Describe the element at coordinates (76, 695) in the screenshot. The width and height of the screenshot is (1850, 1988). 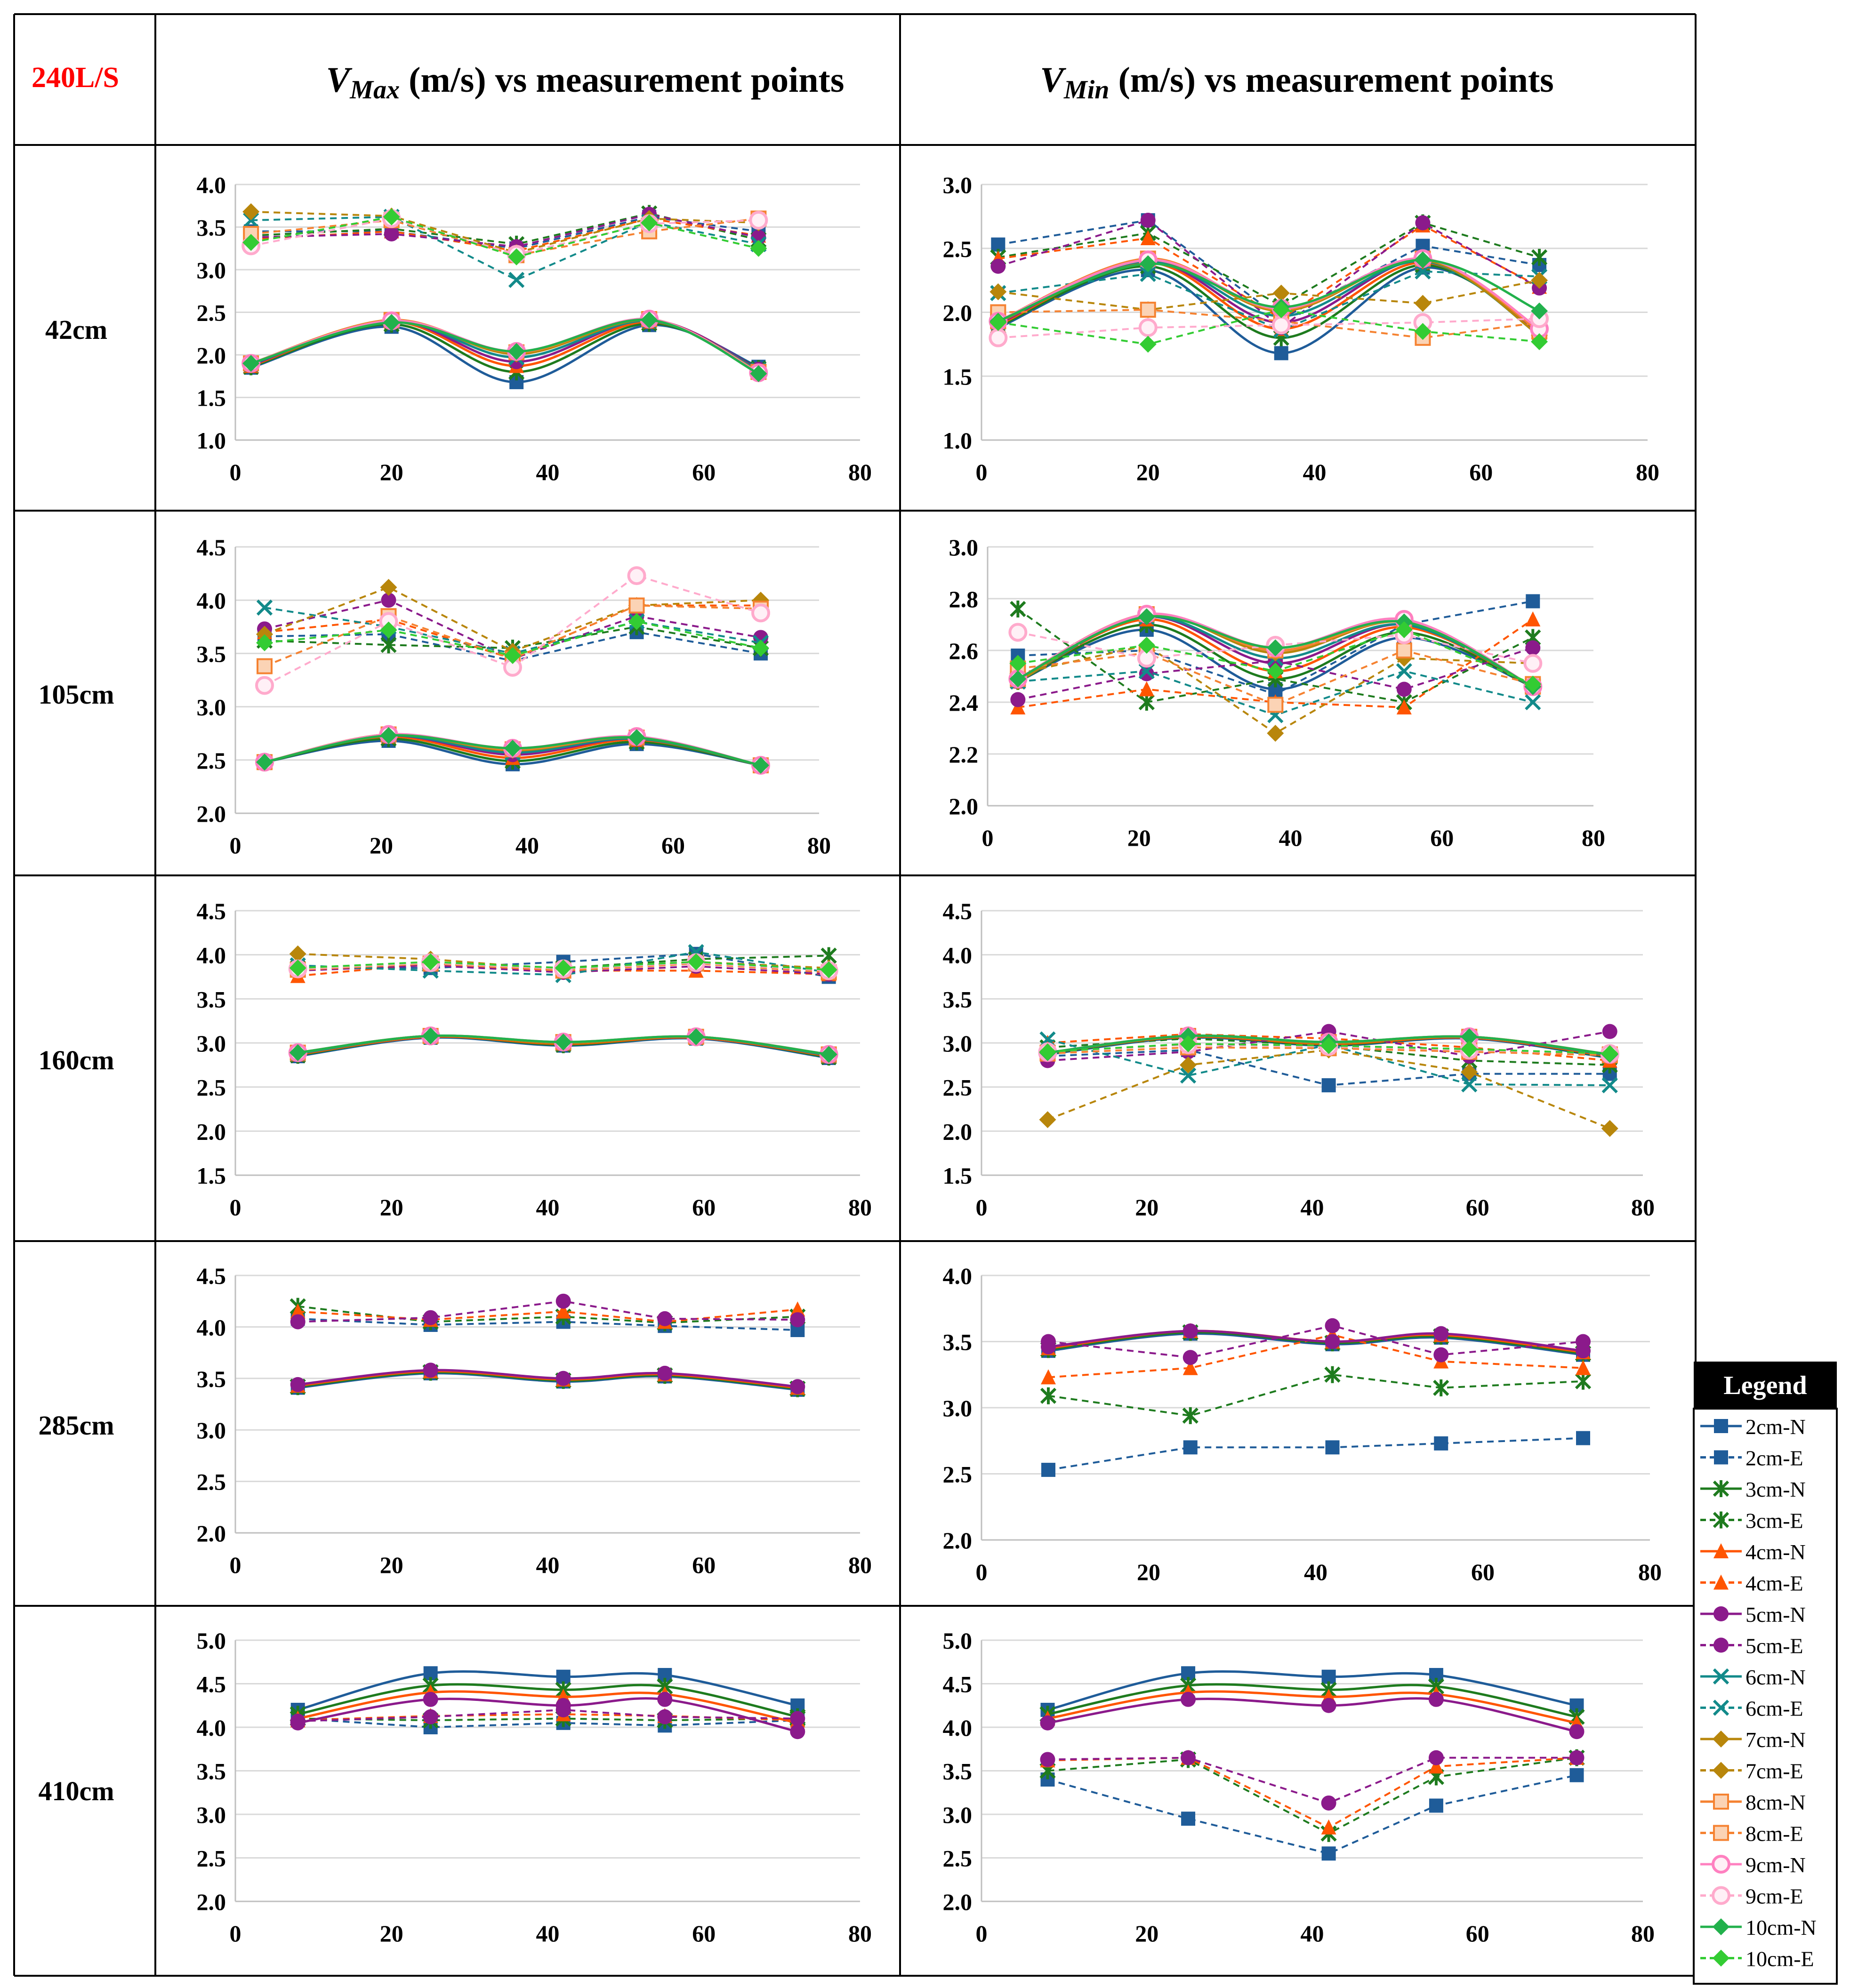
I see `row-label-105cm: 105cm` at that location.